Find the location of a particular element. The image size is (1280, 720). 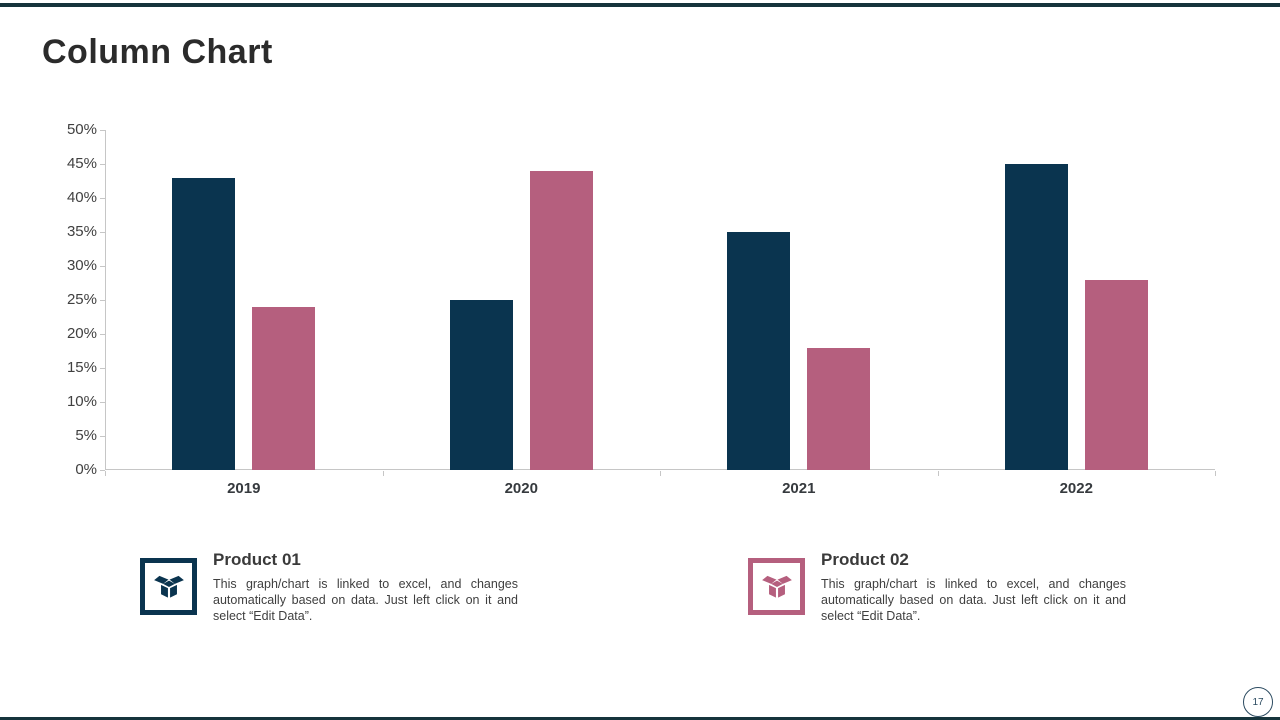

y-tick-label: 30% is located at coordinates (81, 265).